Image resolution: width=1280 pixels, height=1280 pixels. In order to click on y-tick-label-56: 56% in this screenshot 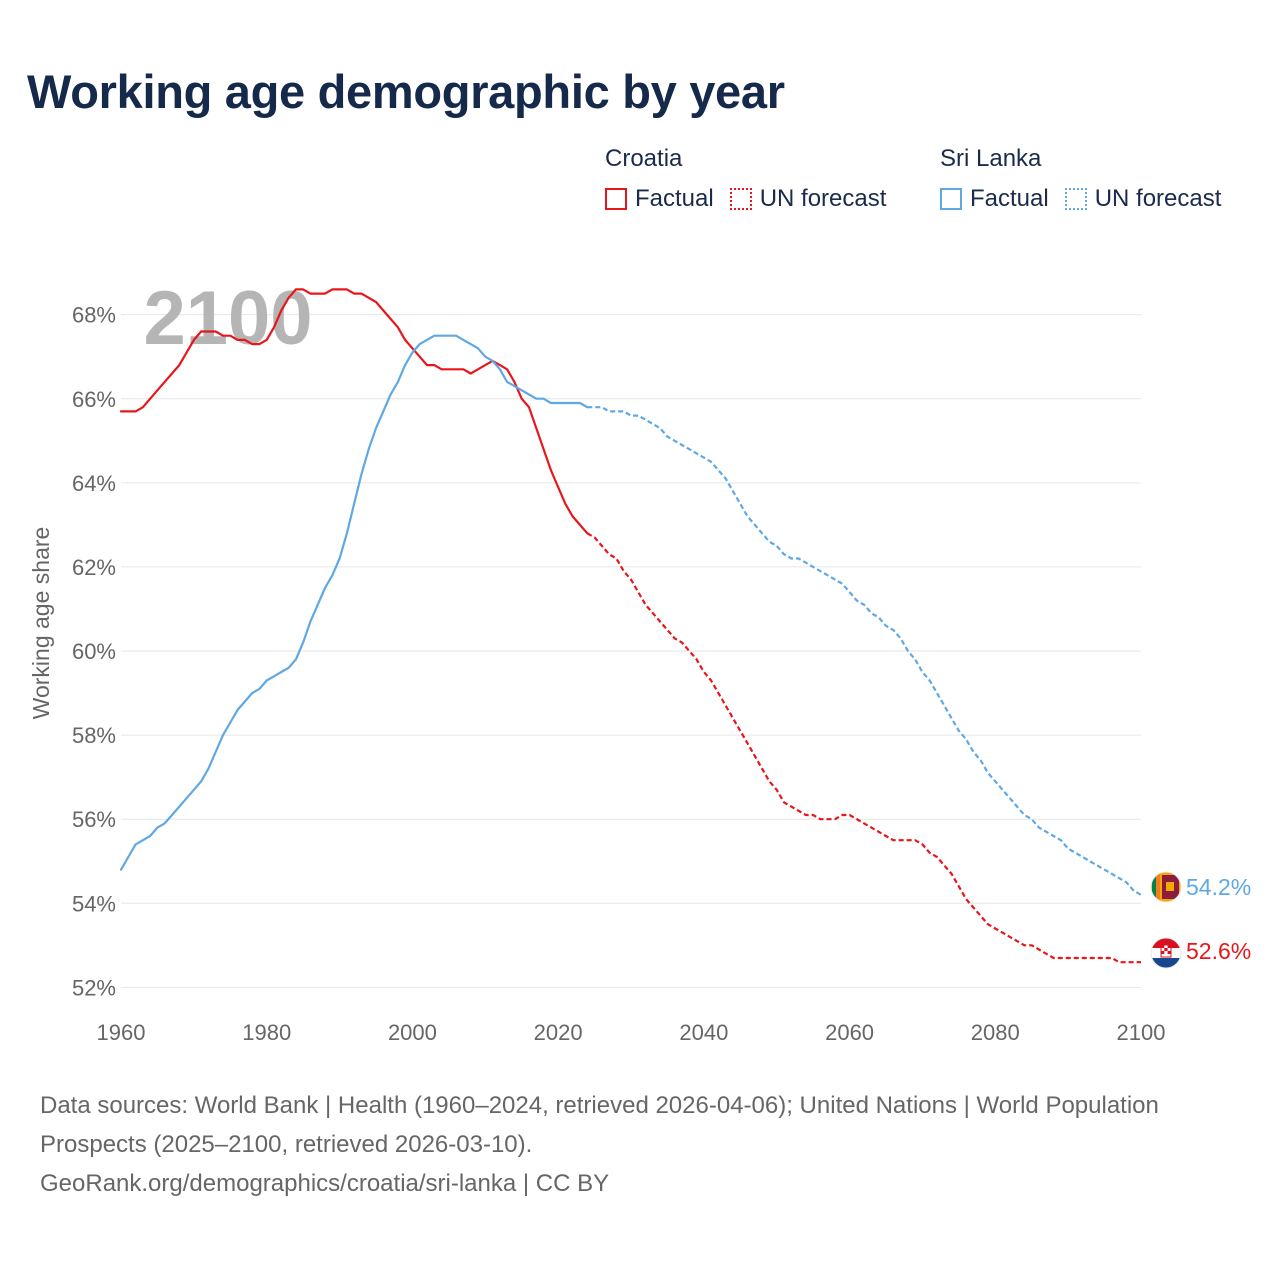, I will do `click(94, 819)`.